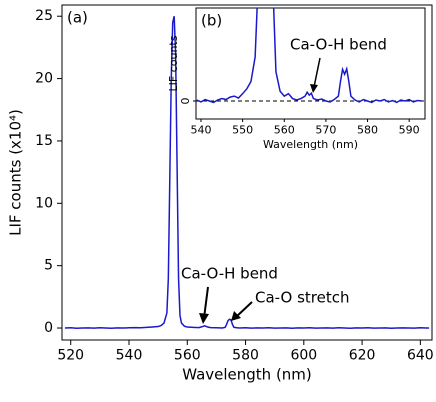  I want to click on x-tick-label: 550, so click(242, 129).